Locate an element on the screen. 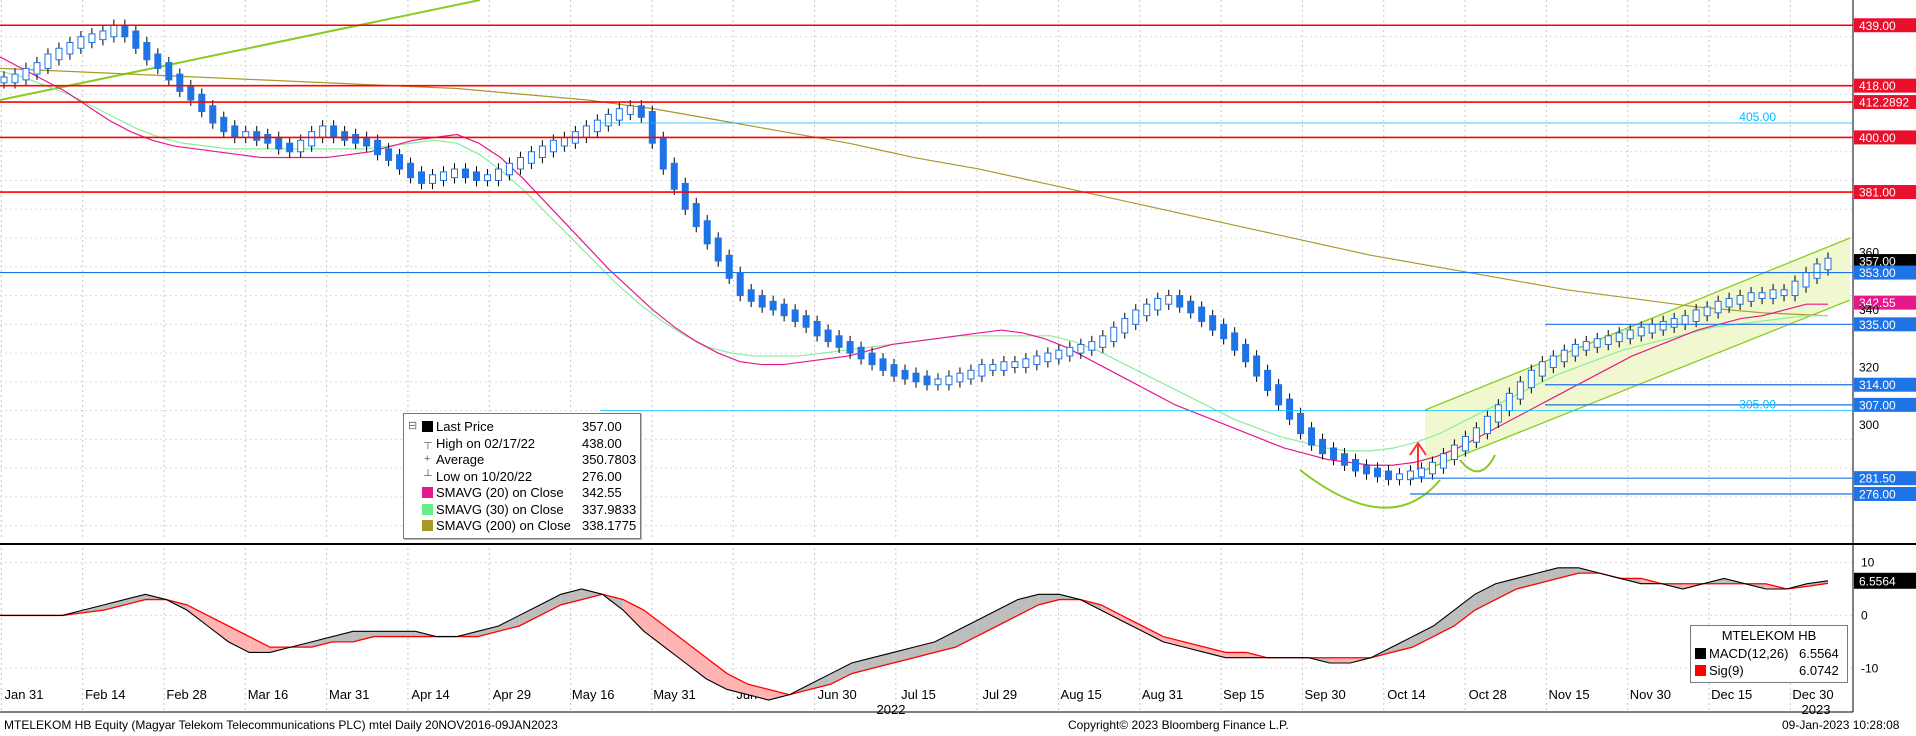 Image resolution: width=1916 pixels, height=736 pixels. legend-row: SMAVG (30) on Close 337.9833 is located at coordinates (522, 509).